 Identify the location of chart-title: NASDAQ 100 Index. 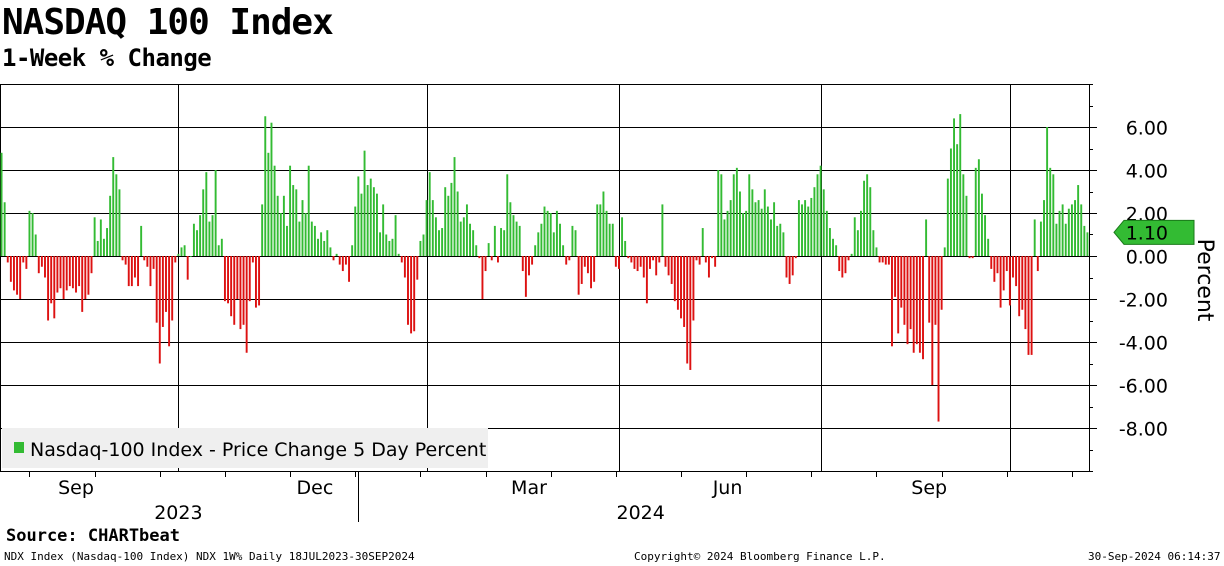
(168, 22).